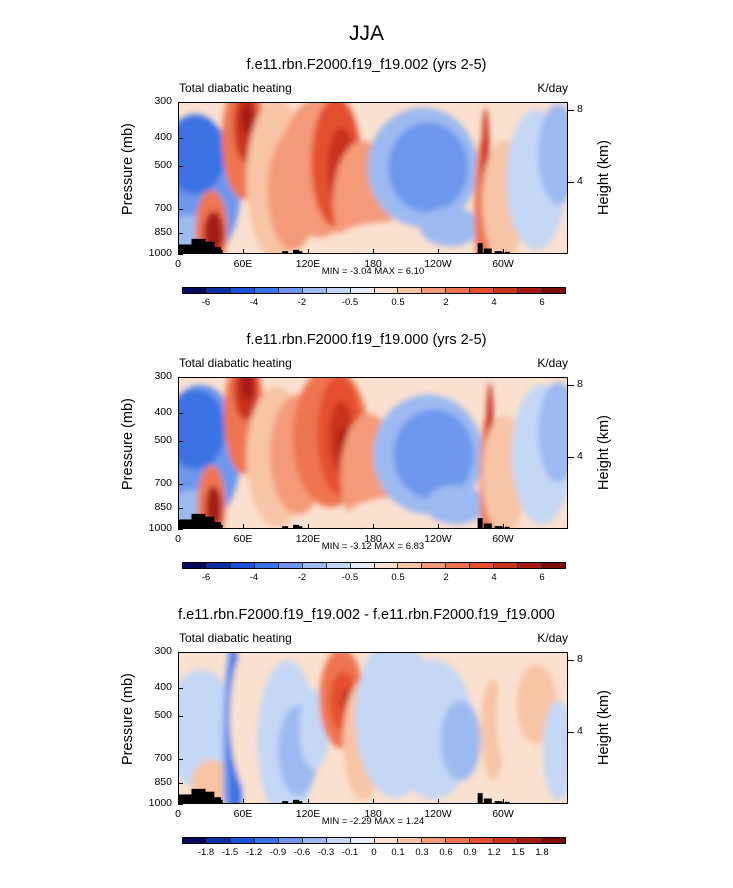 The height and width of the screenshot is (888, 733). I want to click on units-label: K/day, so click(552, 88).